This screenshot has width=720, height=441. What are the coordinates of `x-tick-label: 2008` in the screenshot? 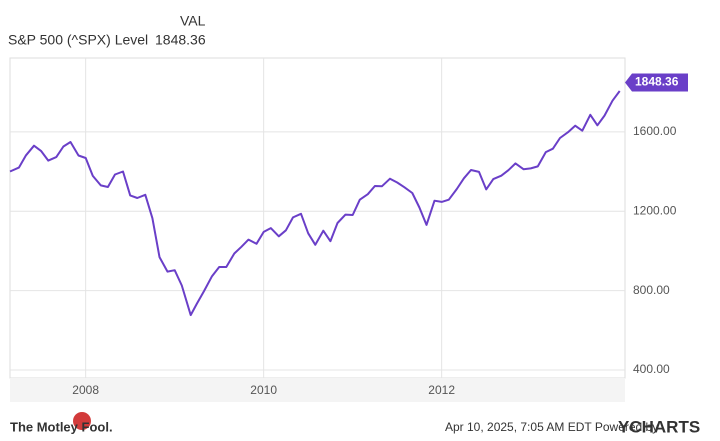 It's located at (85, 390).